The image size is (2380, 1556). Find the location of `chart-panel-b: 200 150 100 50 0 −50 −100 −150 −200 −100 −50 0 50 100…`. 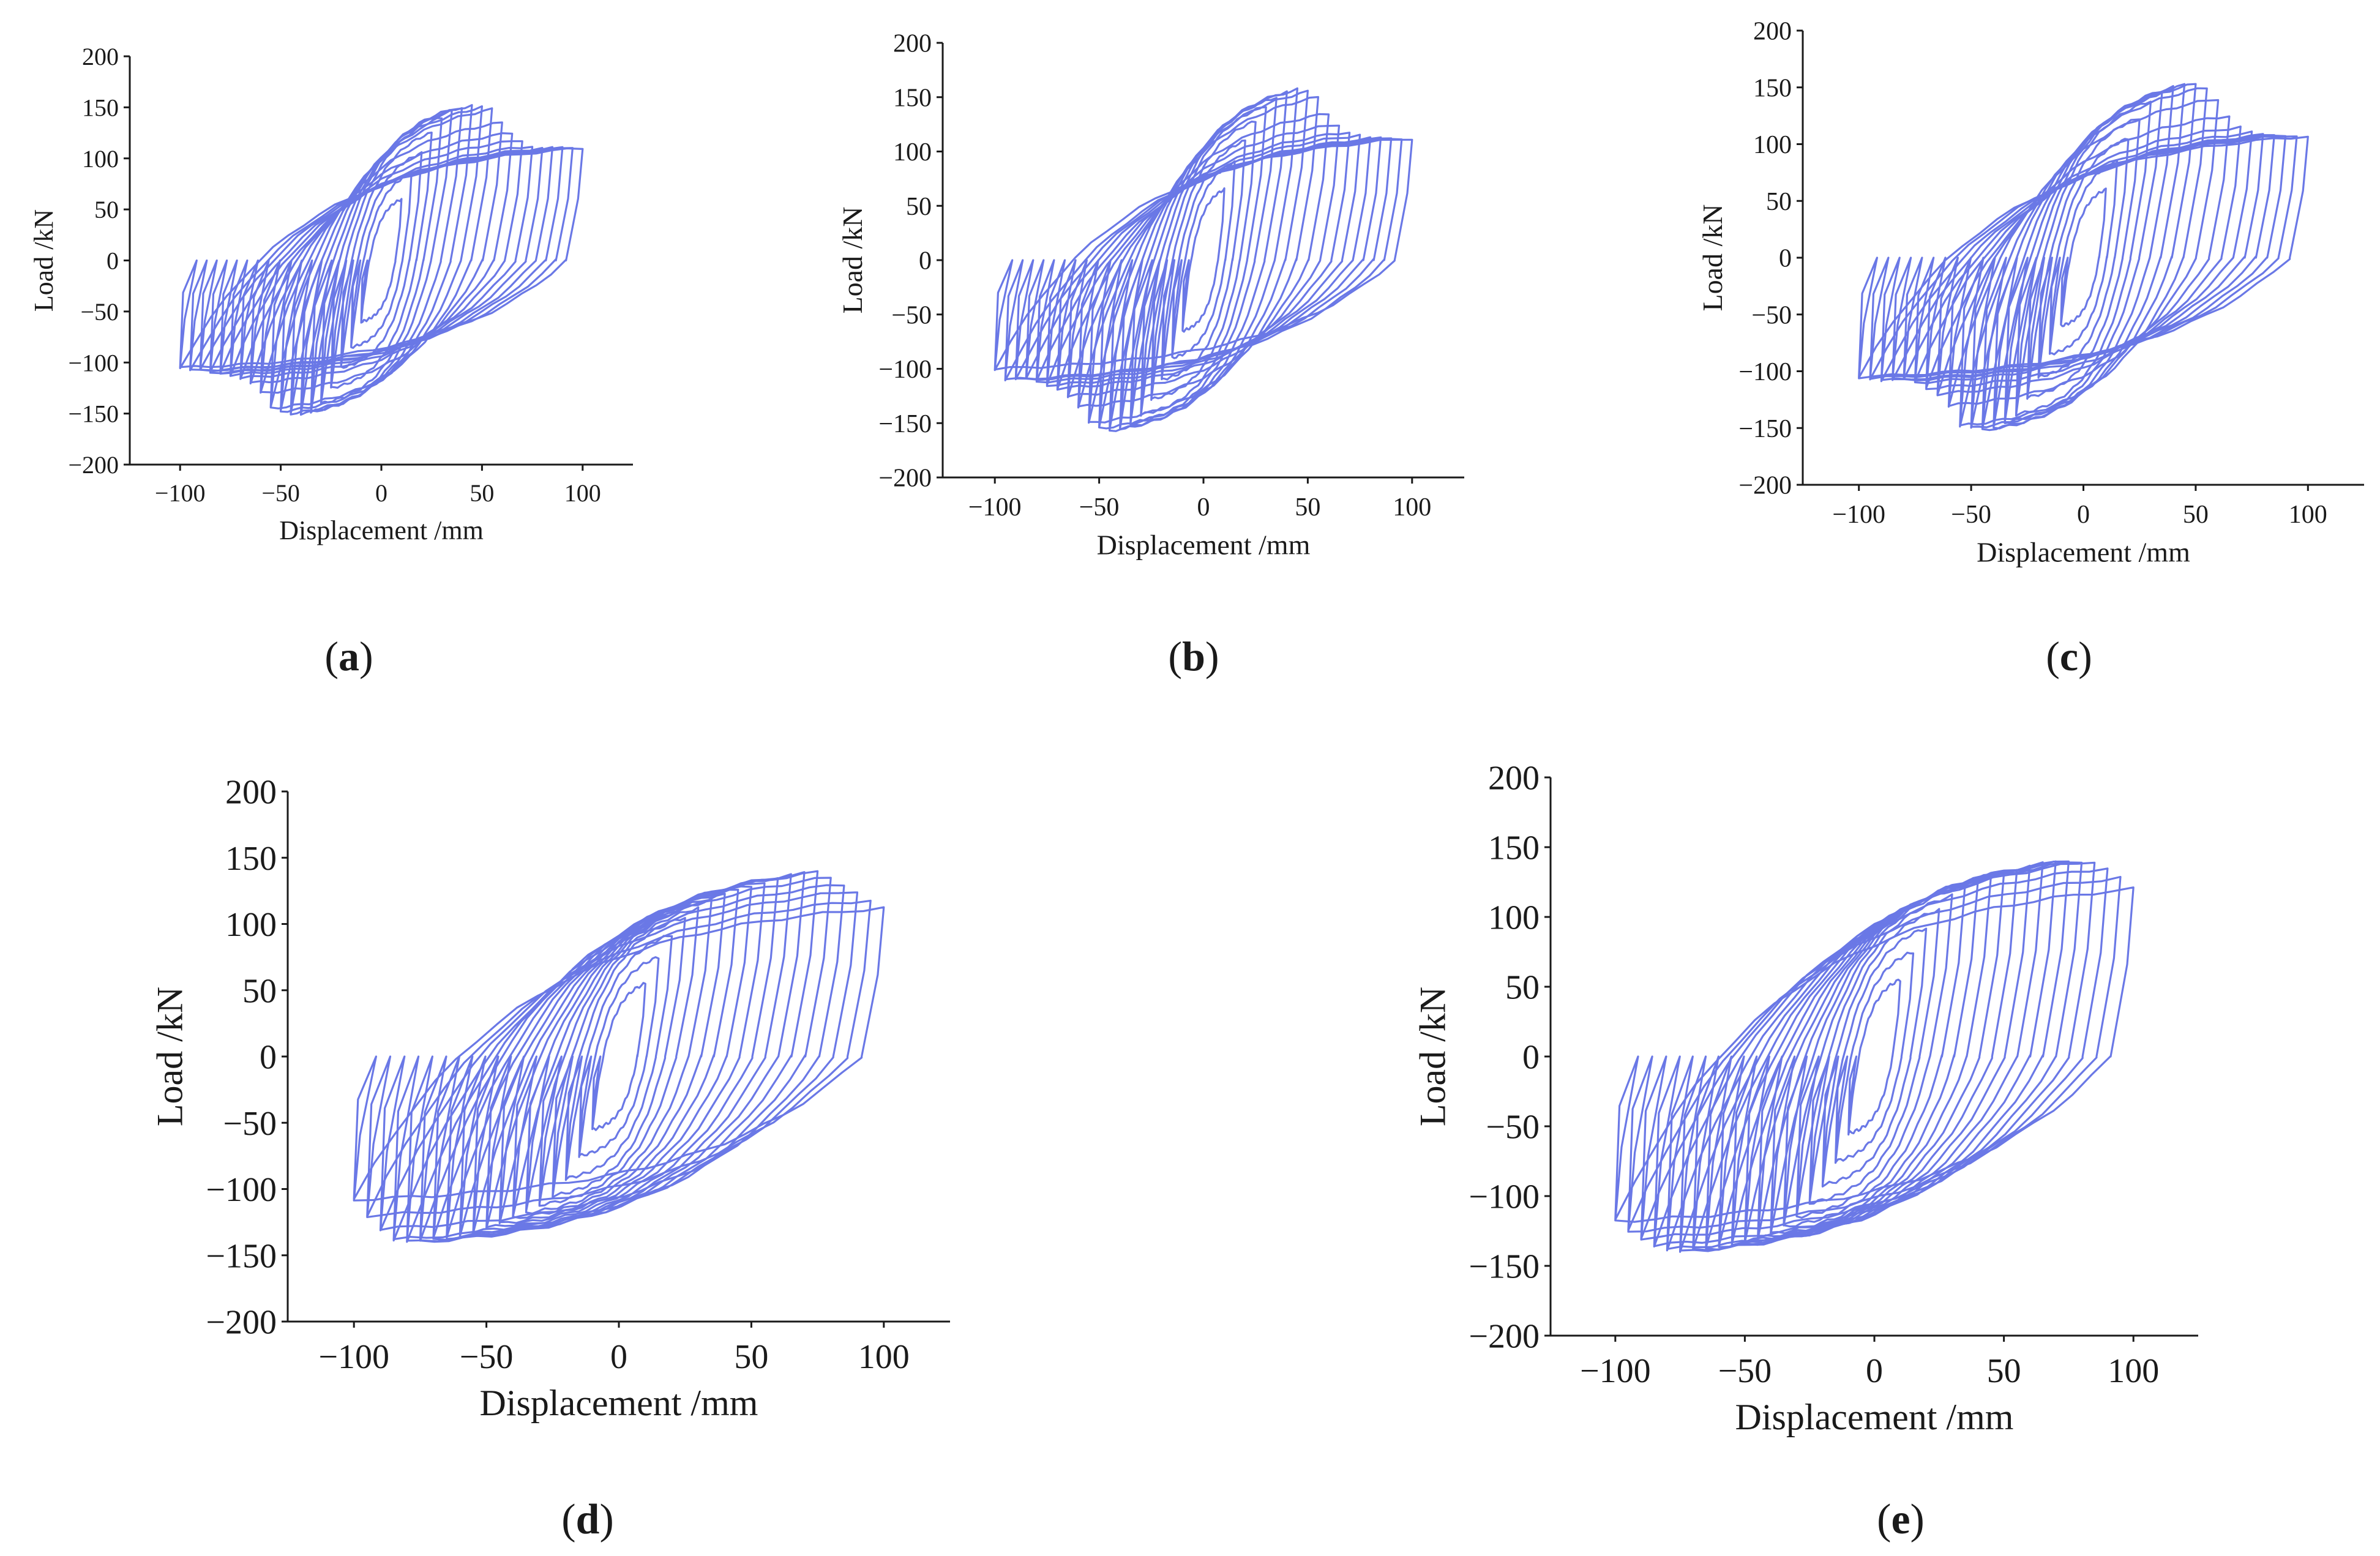

chart-panel-b: 200 150 100 50 0 −50 −100 −150 −200 −100 −50 0 50 100… is located at coordinates (1150, 354).